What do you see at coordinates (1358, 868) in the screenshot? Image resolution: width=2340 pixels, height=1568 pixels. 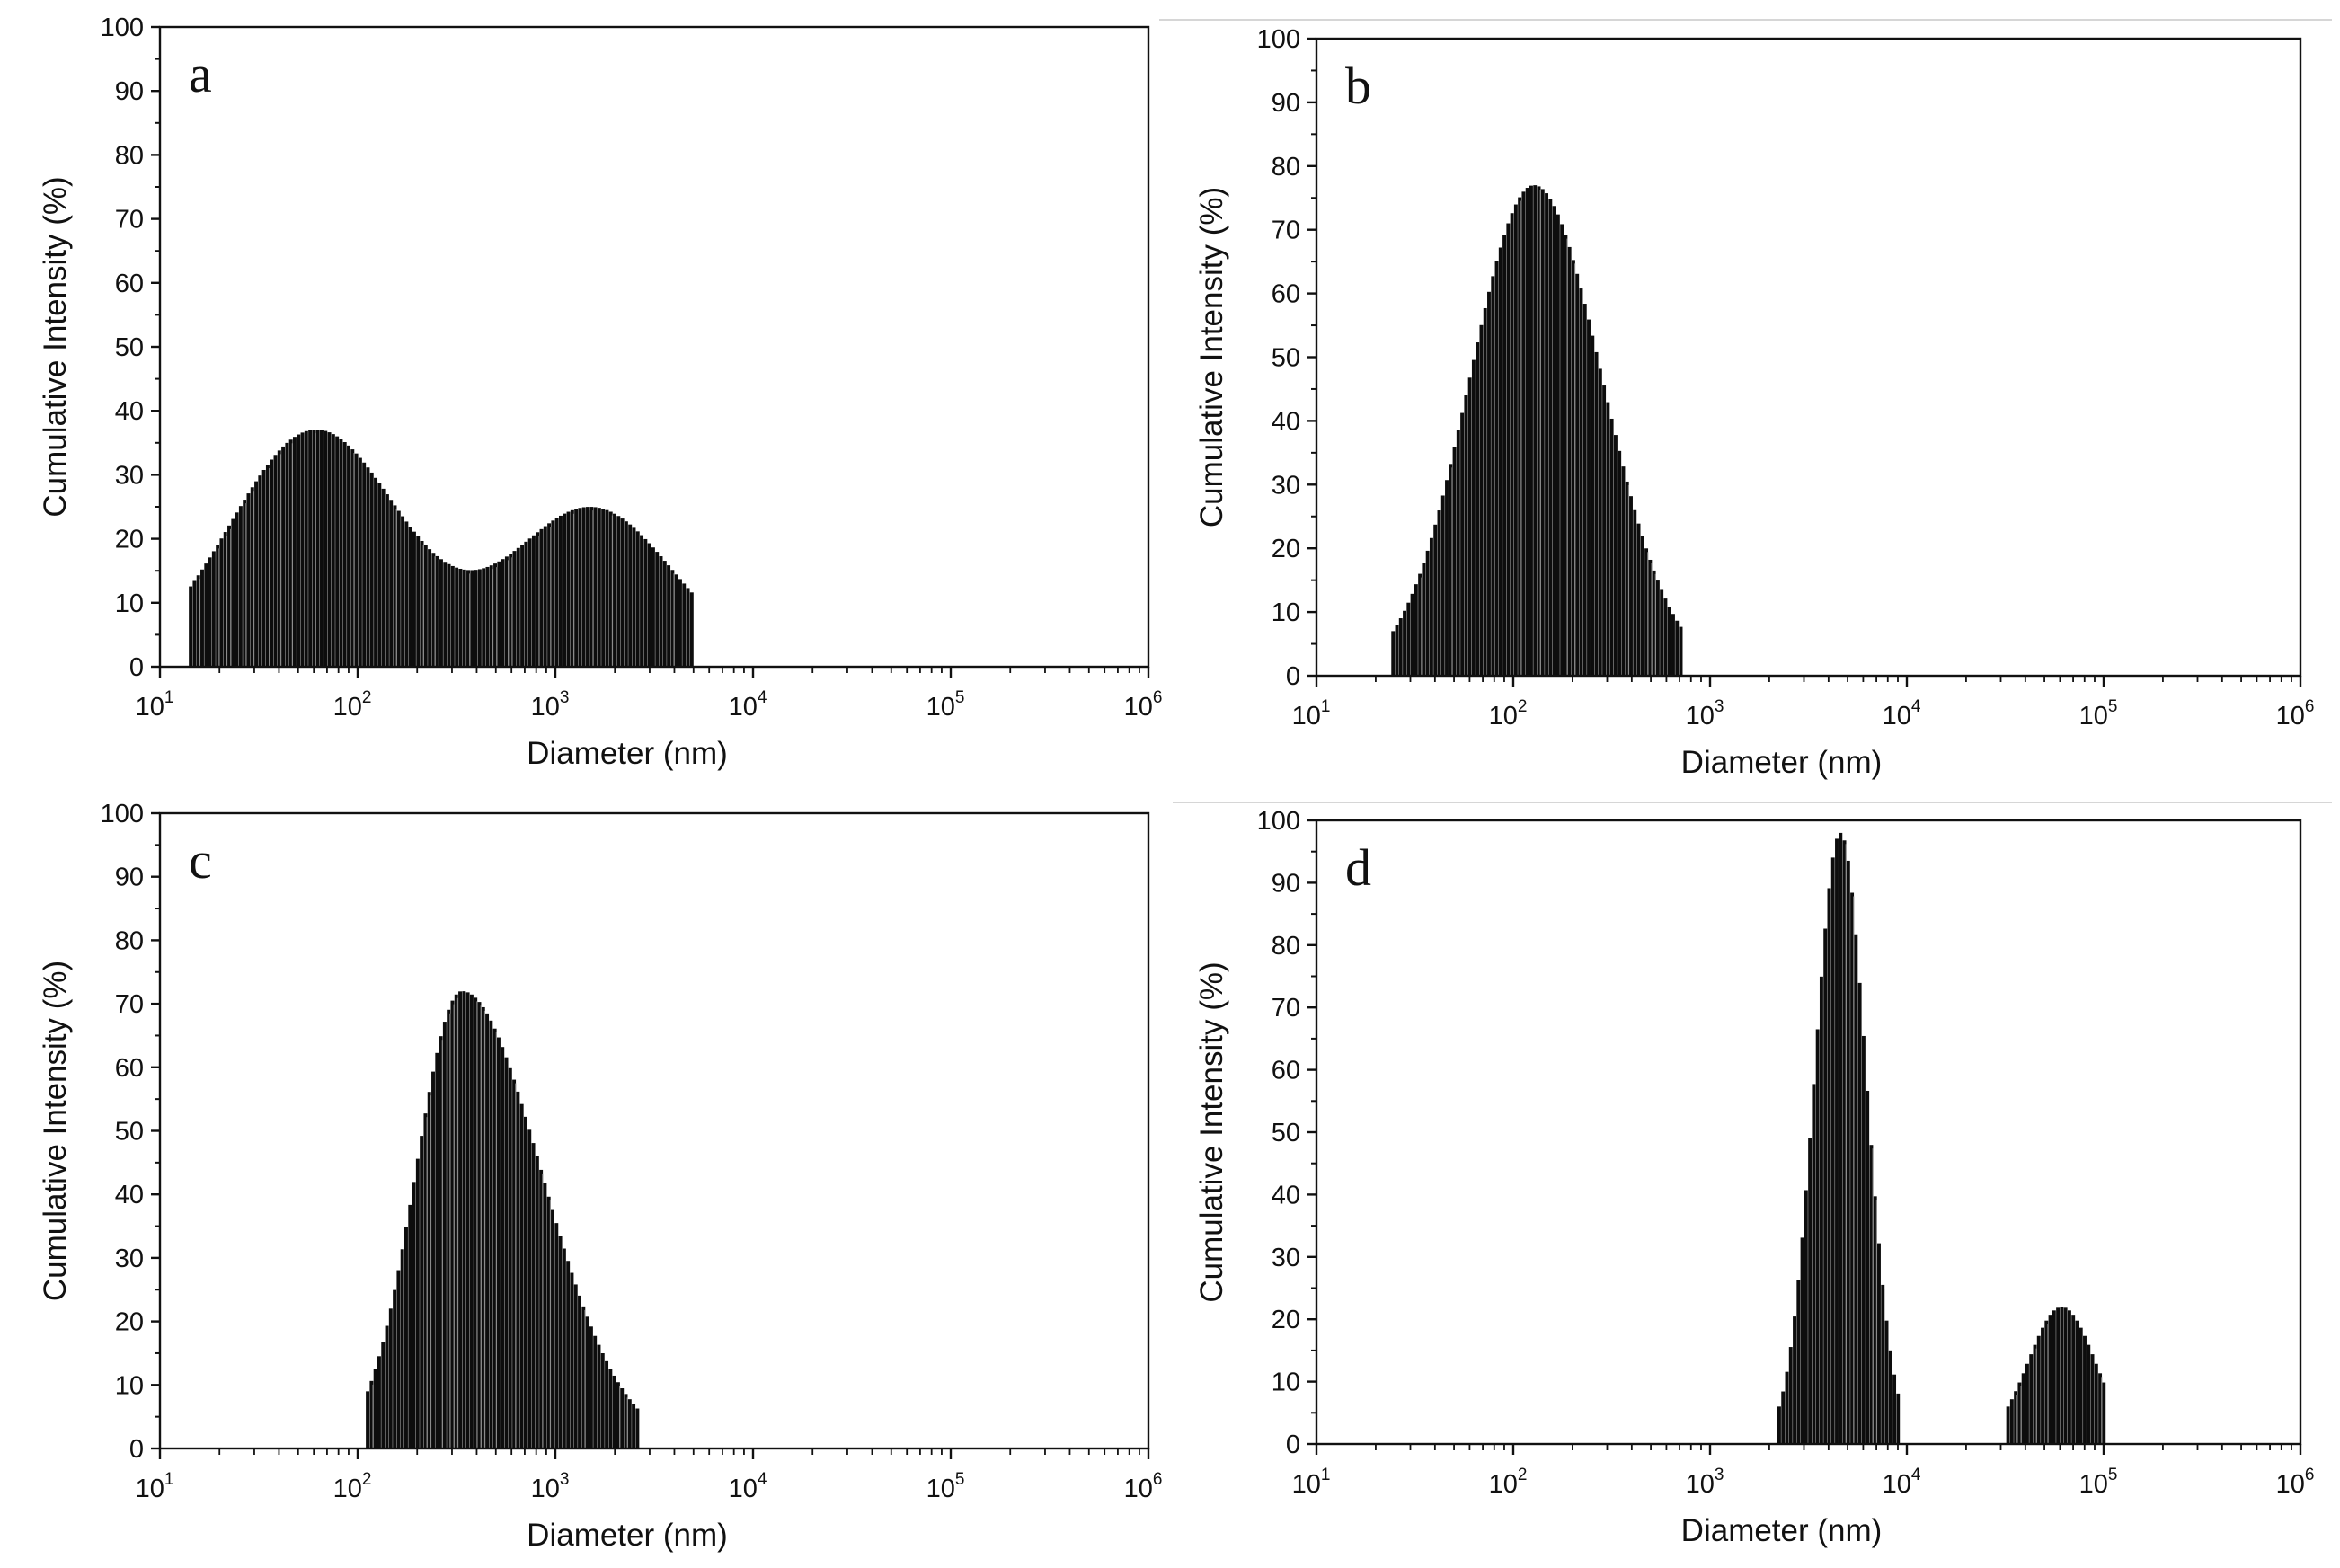 I see `panel-label: d` at bounding box center [1358, 868].